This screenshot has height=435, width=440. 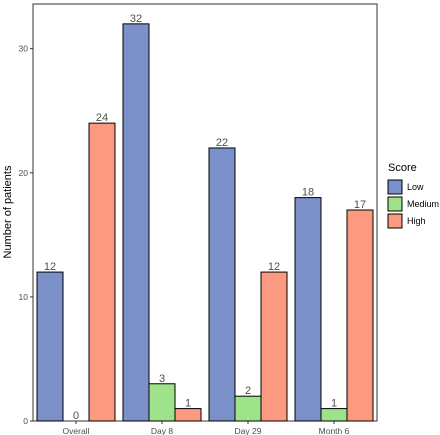 I want to click on data-label-high-month-6: 17, so click(x=360, y=205).